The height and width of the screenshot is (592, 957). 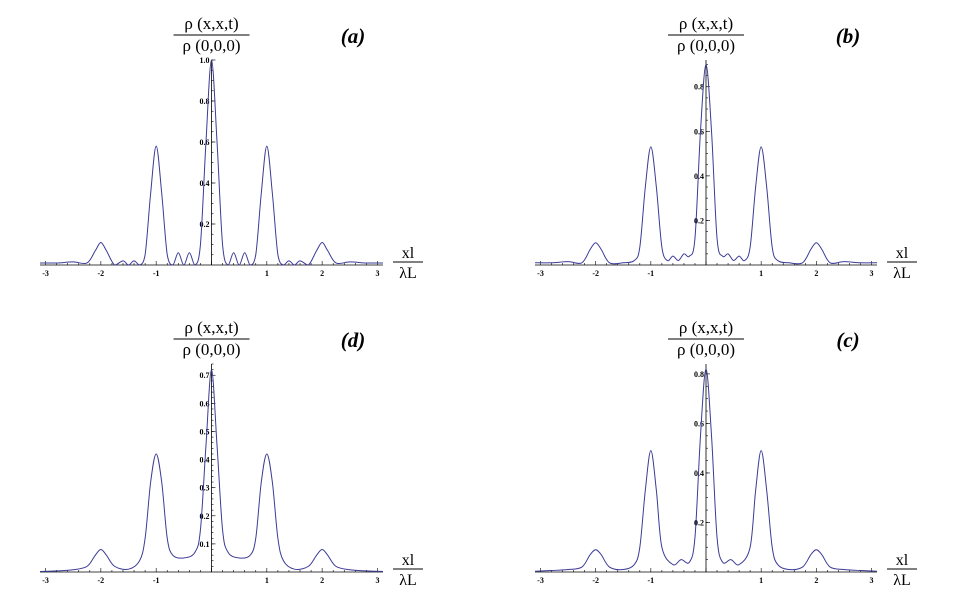 I want to click on y-tick-label: 0.1, so click(x=205, y=544).